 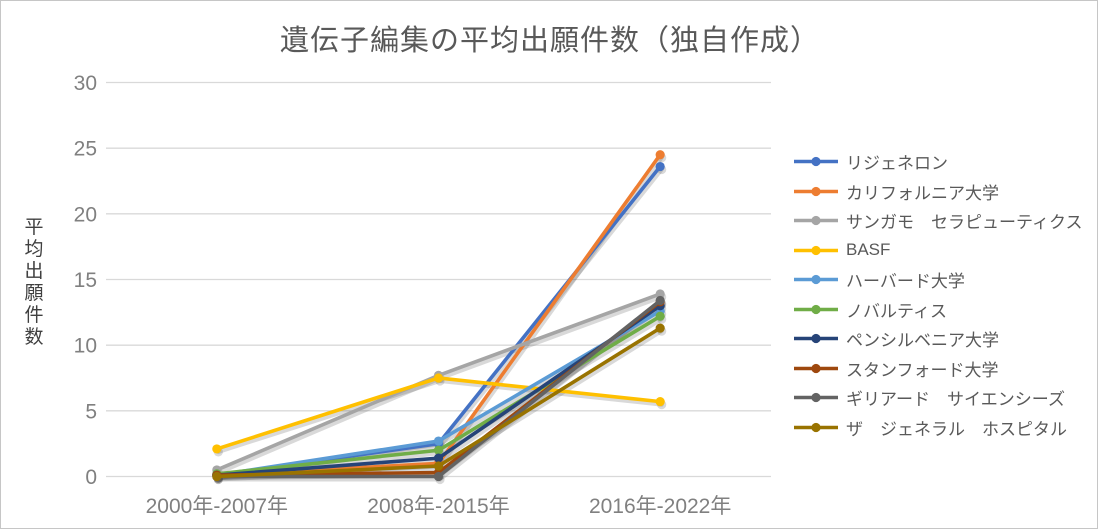 What do you see at coordinates (897, 164) in the screenshot?
I see `legend-label: リジェネロン` at bounding box center [897, 164].